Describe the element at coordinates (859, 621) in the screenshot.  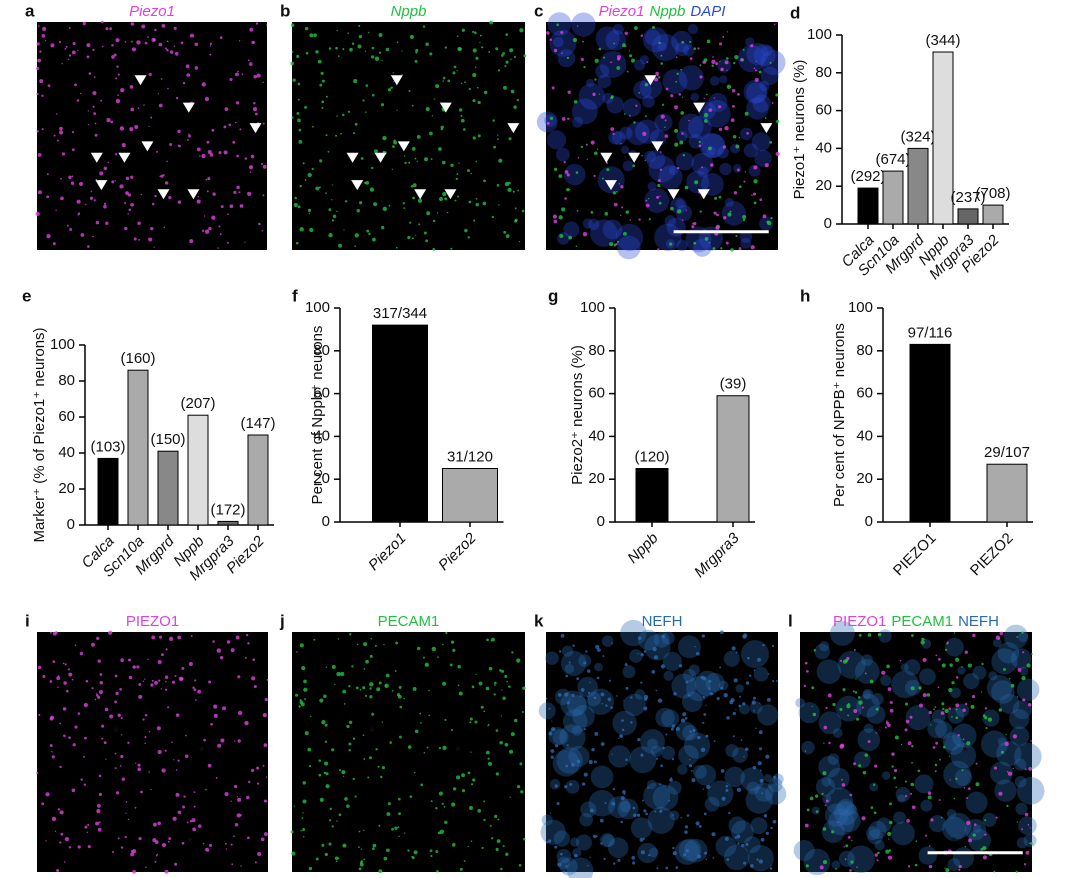
I see `label-part: PIEZO1` at that location.